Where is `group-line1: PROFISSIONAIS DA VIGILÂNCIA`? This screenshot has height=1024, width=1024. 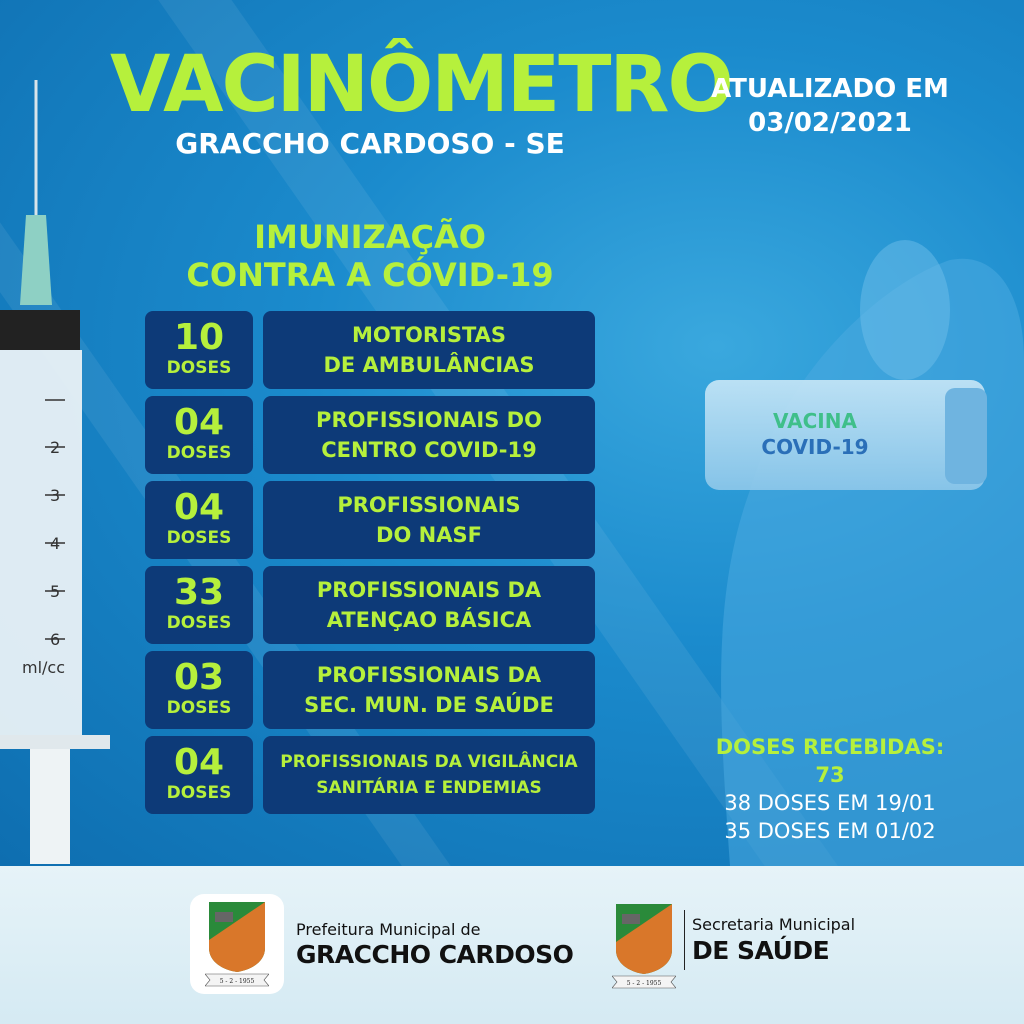
group-line1: PROFISSIONAIS DA VIGILÂNCIA is located at coordinates (429, 762).